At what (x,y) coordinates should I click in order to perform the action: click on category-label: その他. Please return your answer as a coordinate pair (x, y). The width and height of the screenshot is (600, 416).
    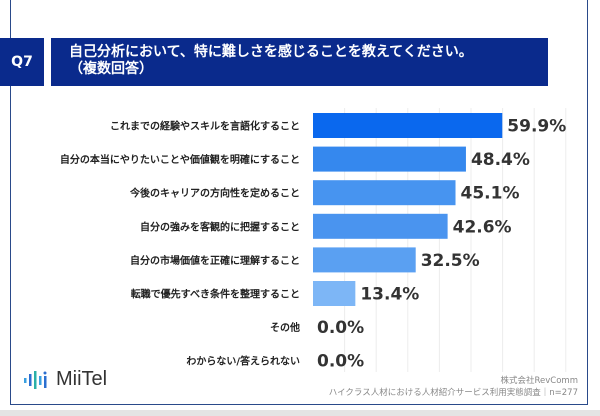
    Looking at the image, I should click on (285, 327).